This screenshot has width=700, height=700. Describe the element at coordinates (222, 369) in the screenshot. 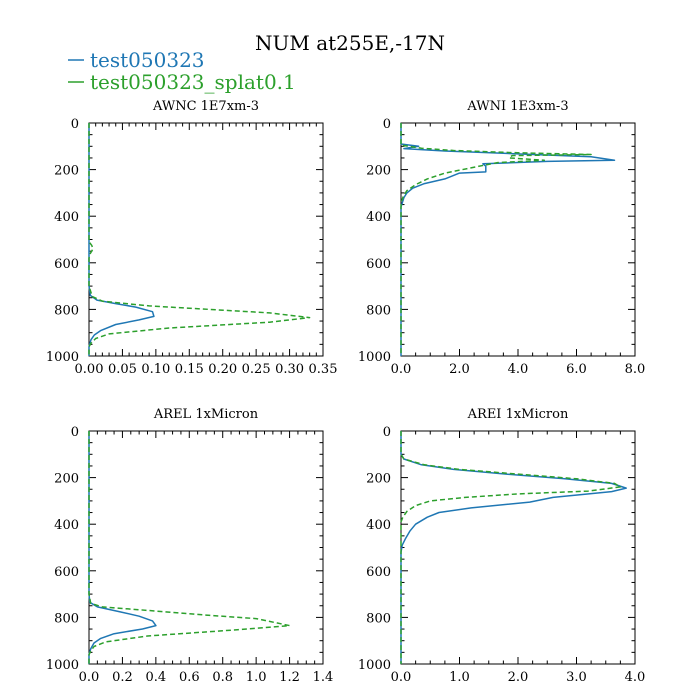

I see `x-tick-label: 0.20` at that location.